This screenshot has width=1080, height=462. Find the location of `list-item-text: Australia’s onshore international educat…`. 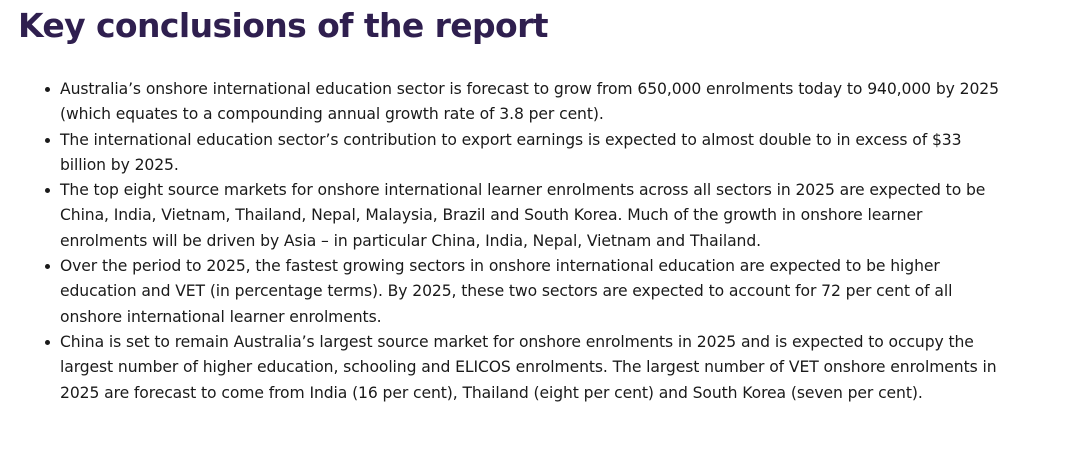

list-item-text: Australia’s onshore international educat… is located at coordinates (529, 102).